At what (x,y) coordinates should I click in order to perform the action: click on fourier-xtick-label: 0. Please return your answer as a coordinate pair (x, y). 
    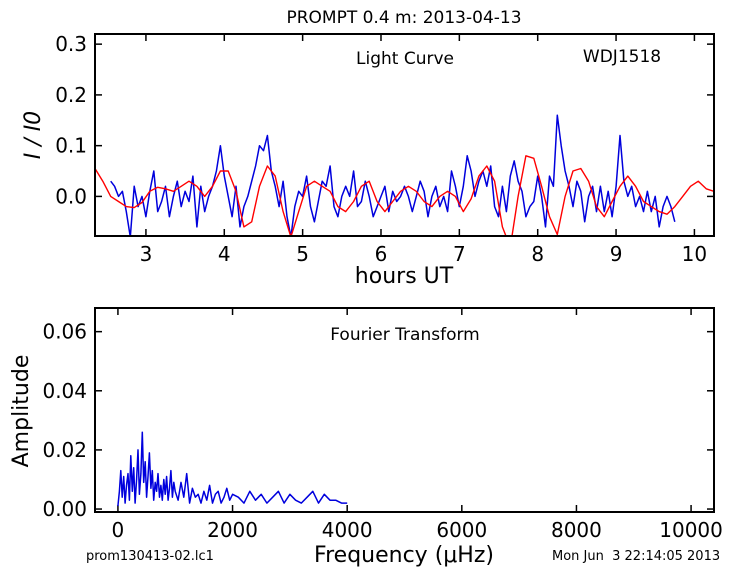
    Looking at the image, I should click on (118, 530).